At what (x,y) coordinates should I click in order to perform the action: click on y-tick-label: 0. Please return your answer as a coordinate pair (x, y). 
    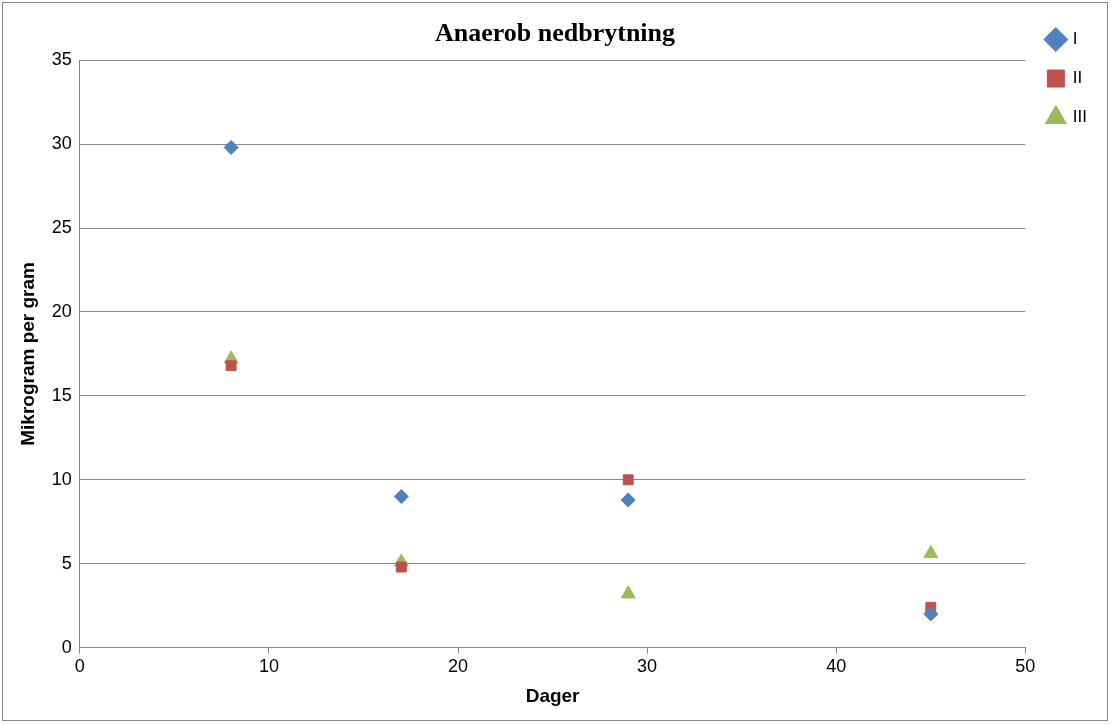
    Looking at the image, I should click on (66, 646).